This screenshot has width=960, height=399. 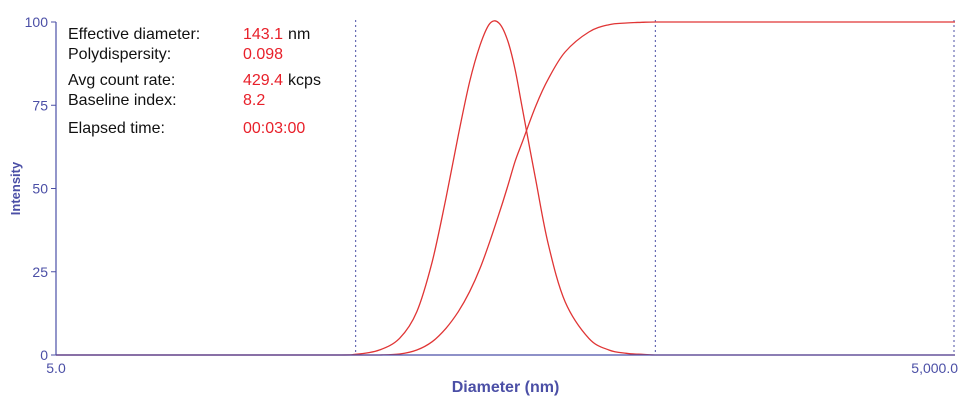 I want to click on stat-value: 8.2, so click(x=254, y=101).